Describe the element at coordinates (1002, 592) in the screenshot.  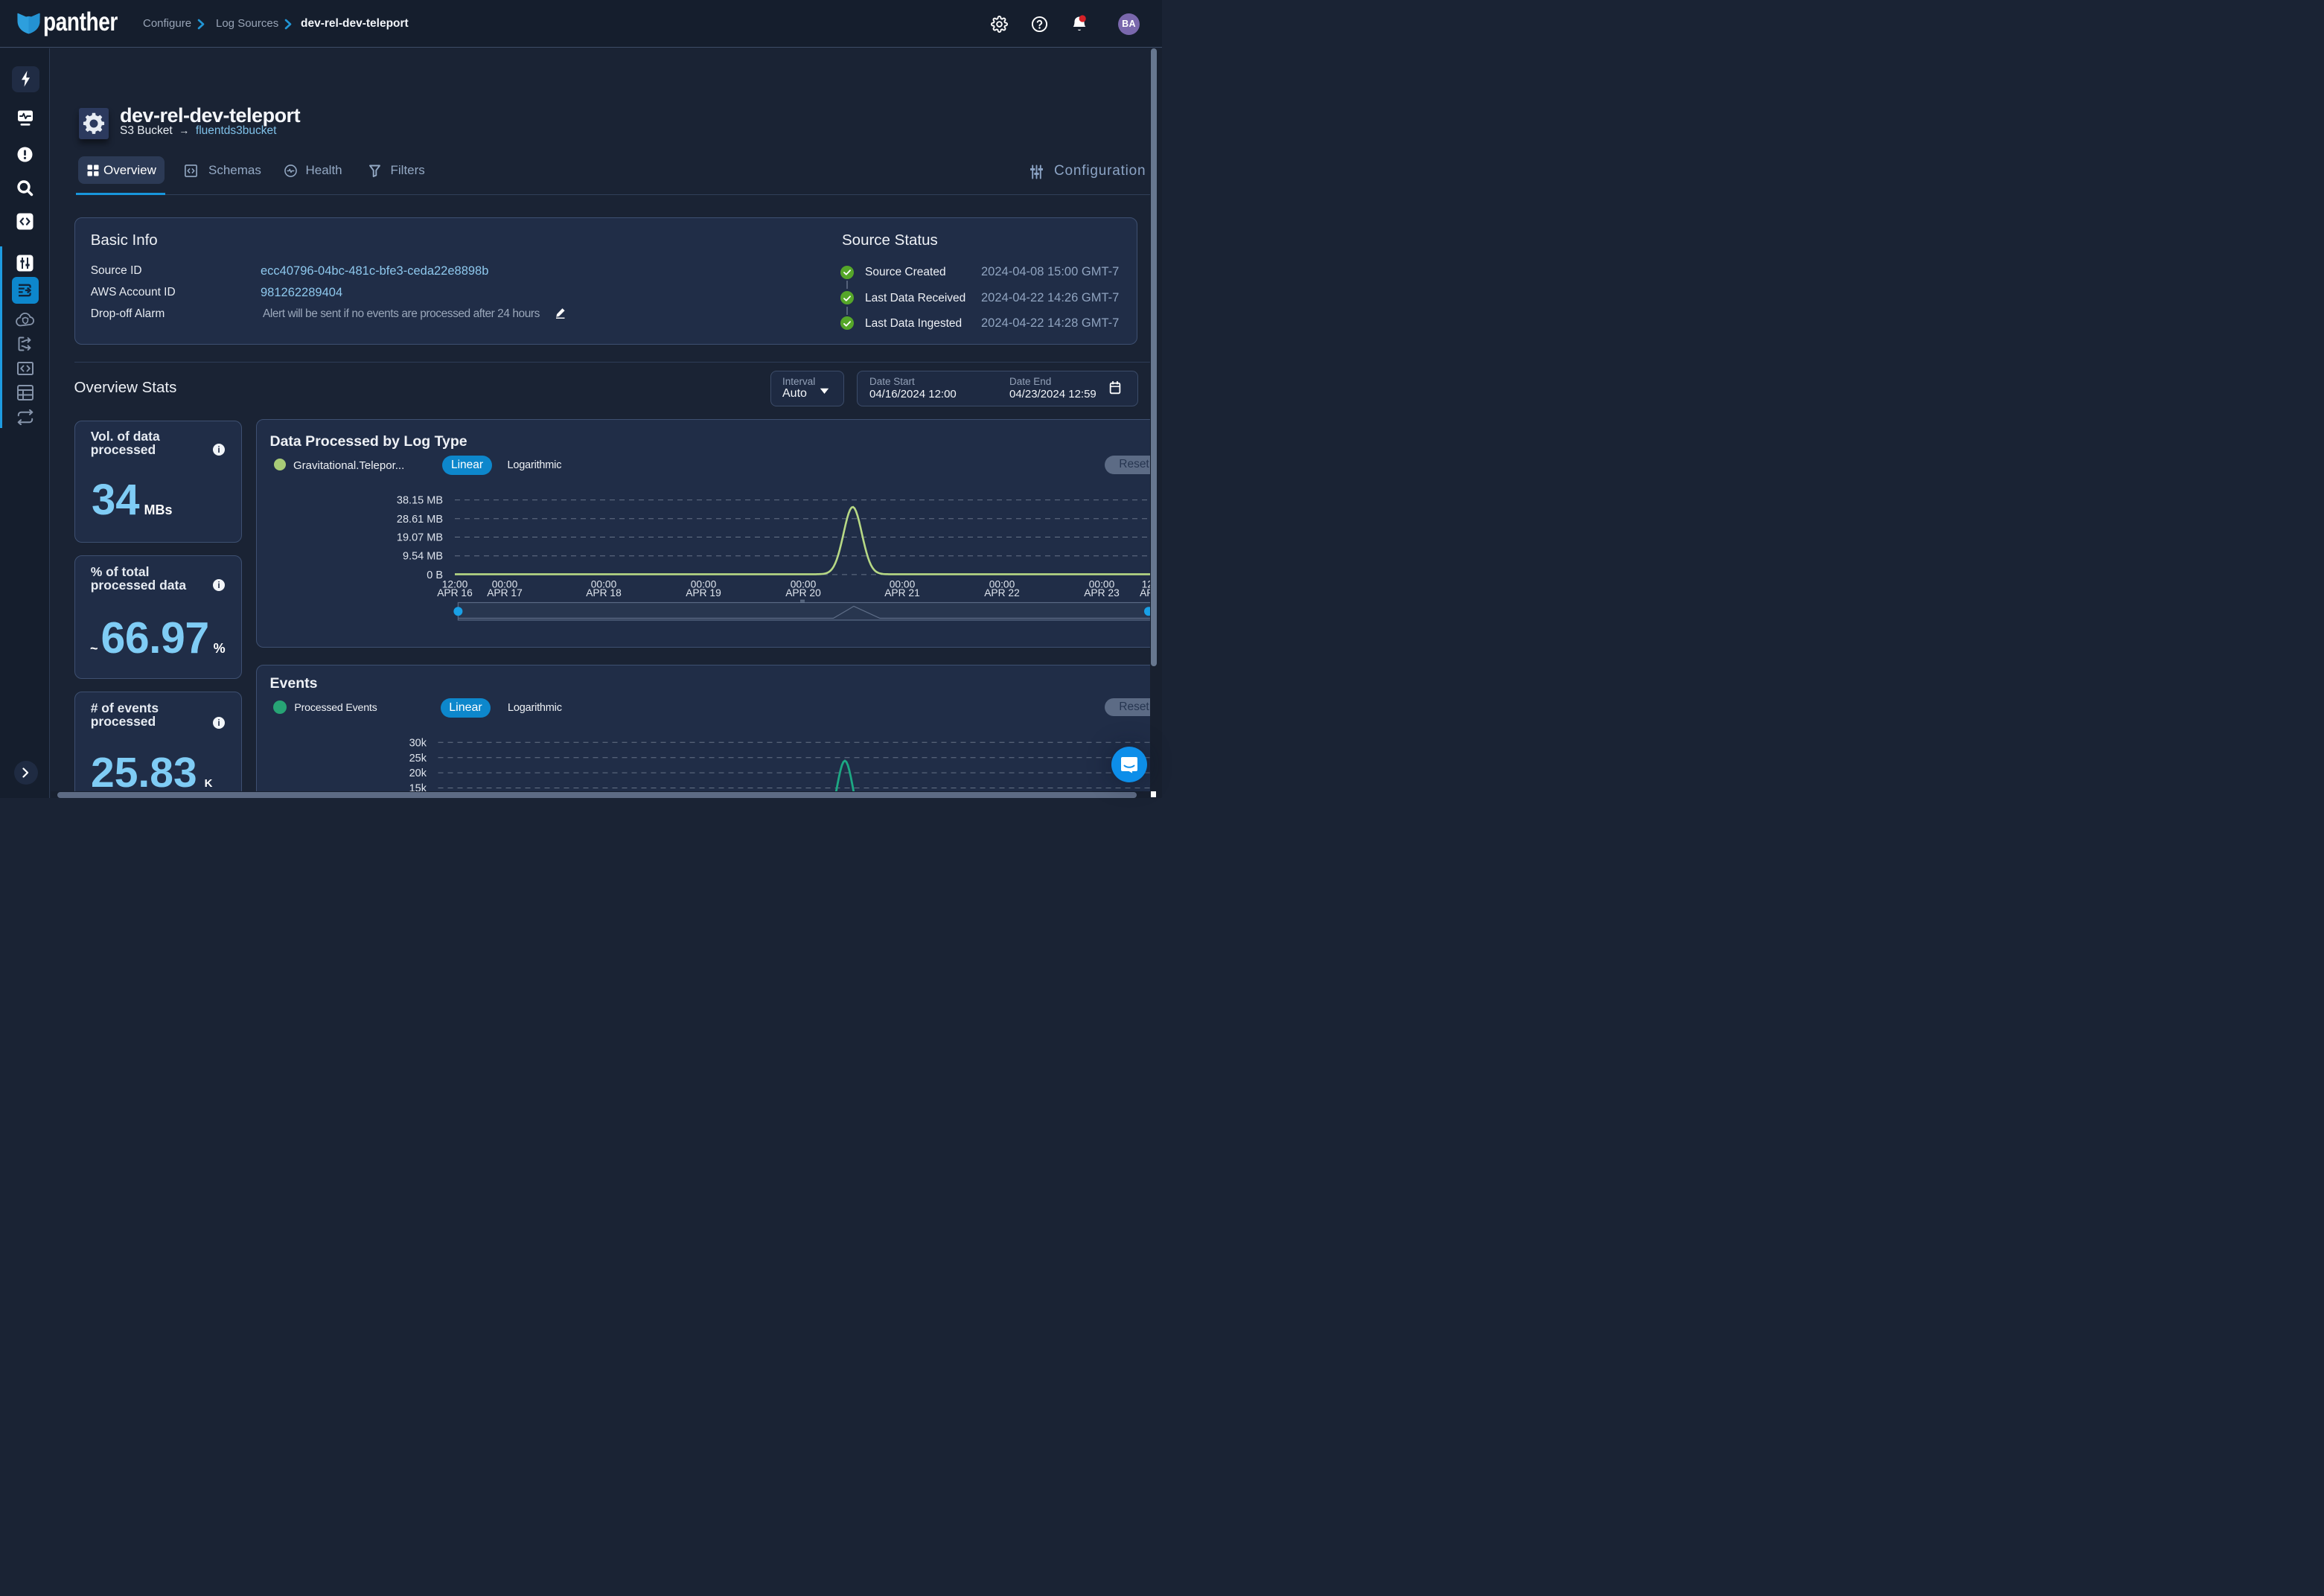
I see `svg-text: APR 22` at that location.